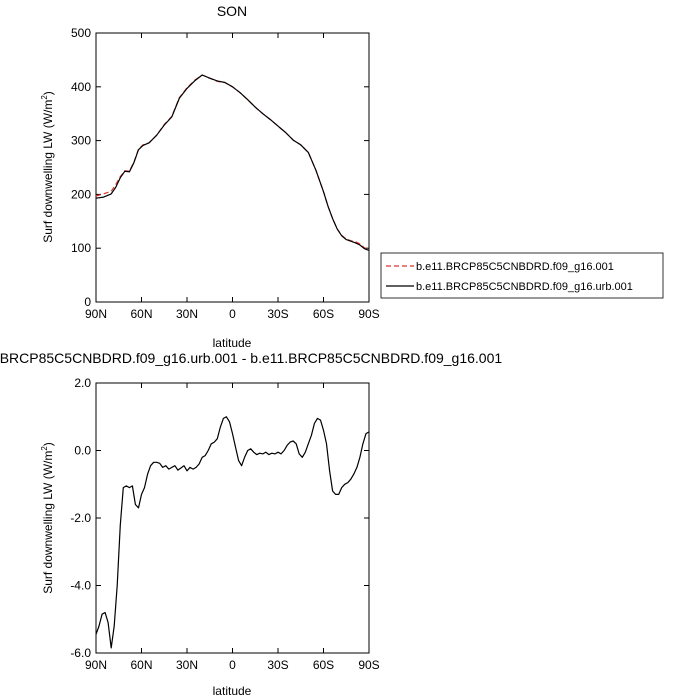  I want to click on top-y-axis-title-sup: 2, so click(44, 97).